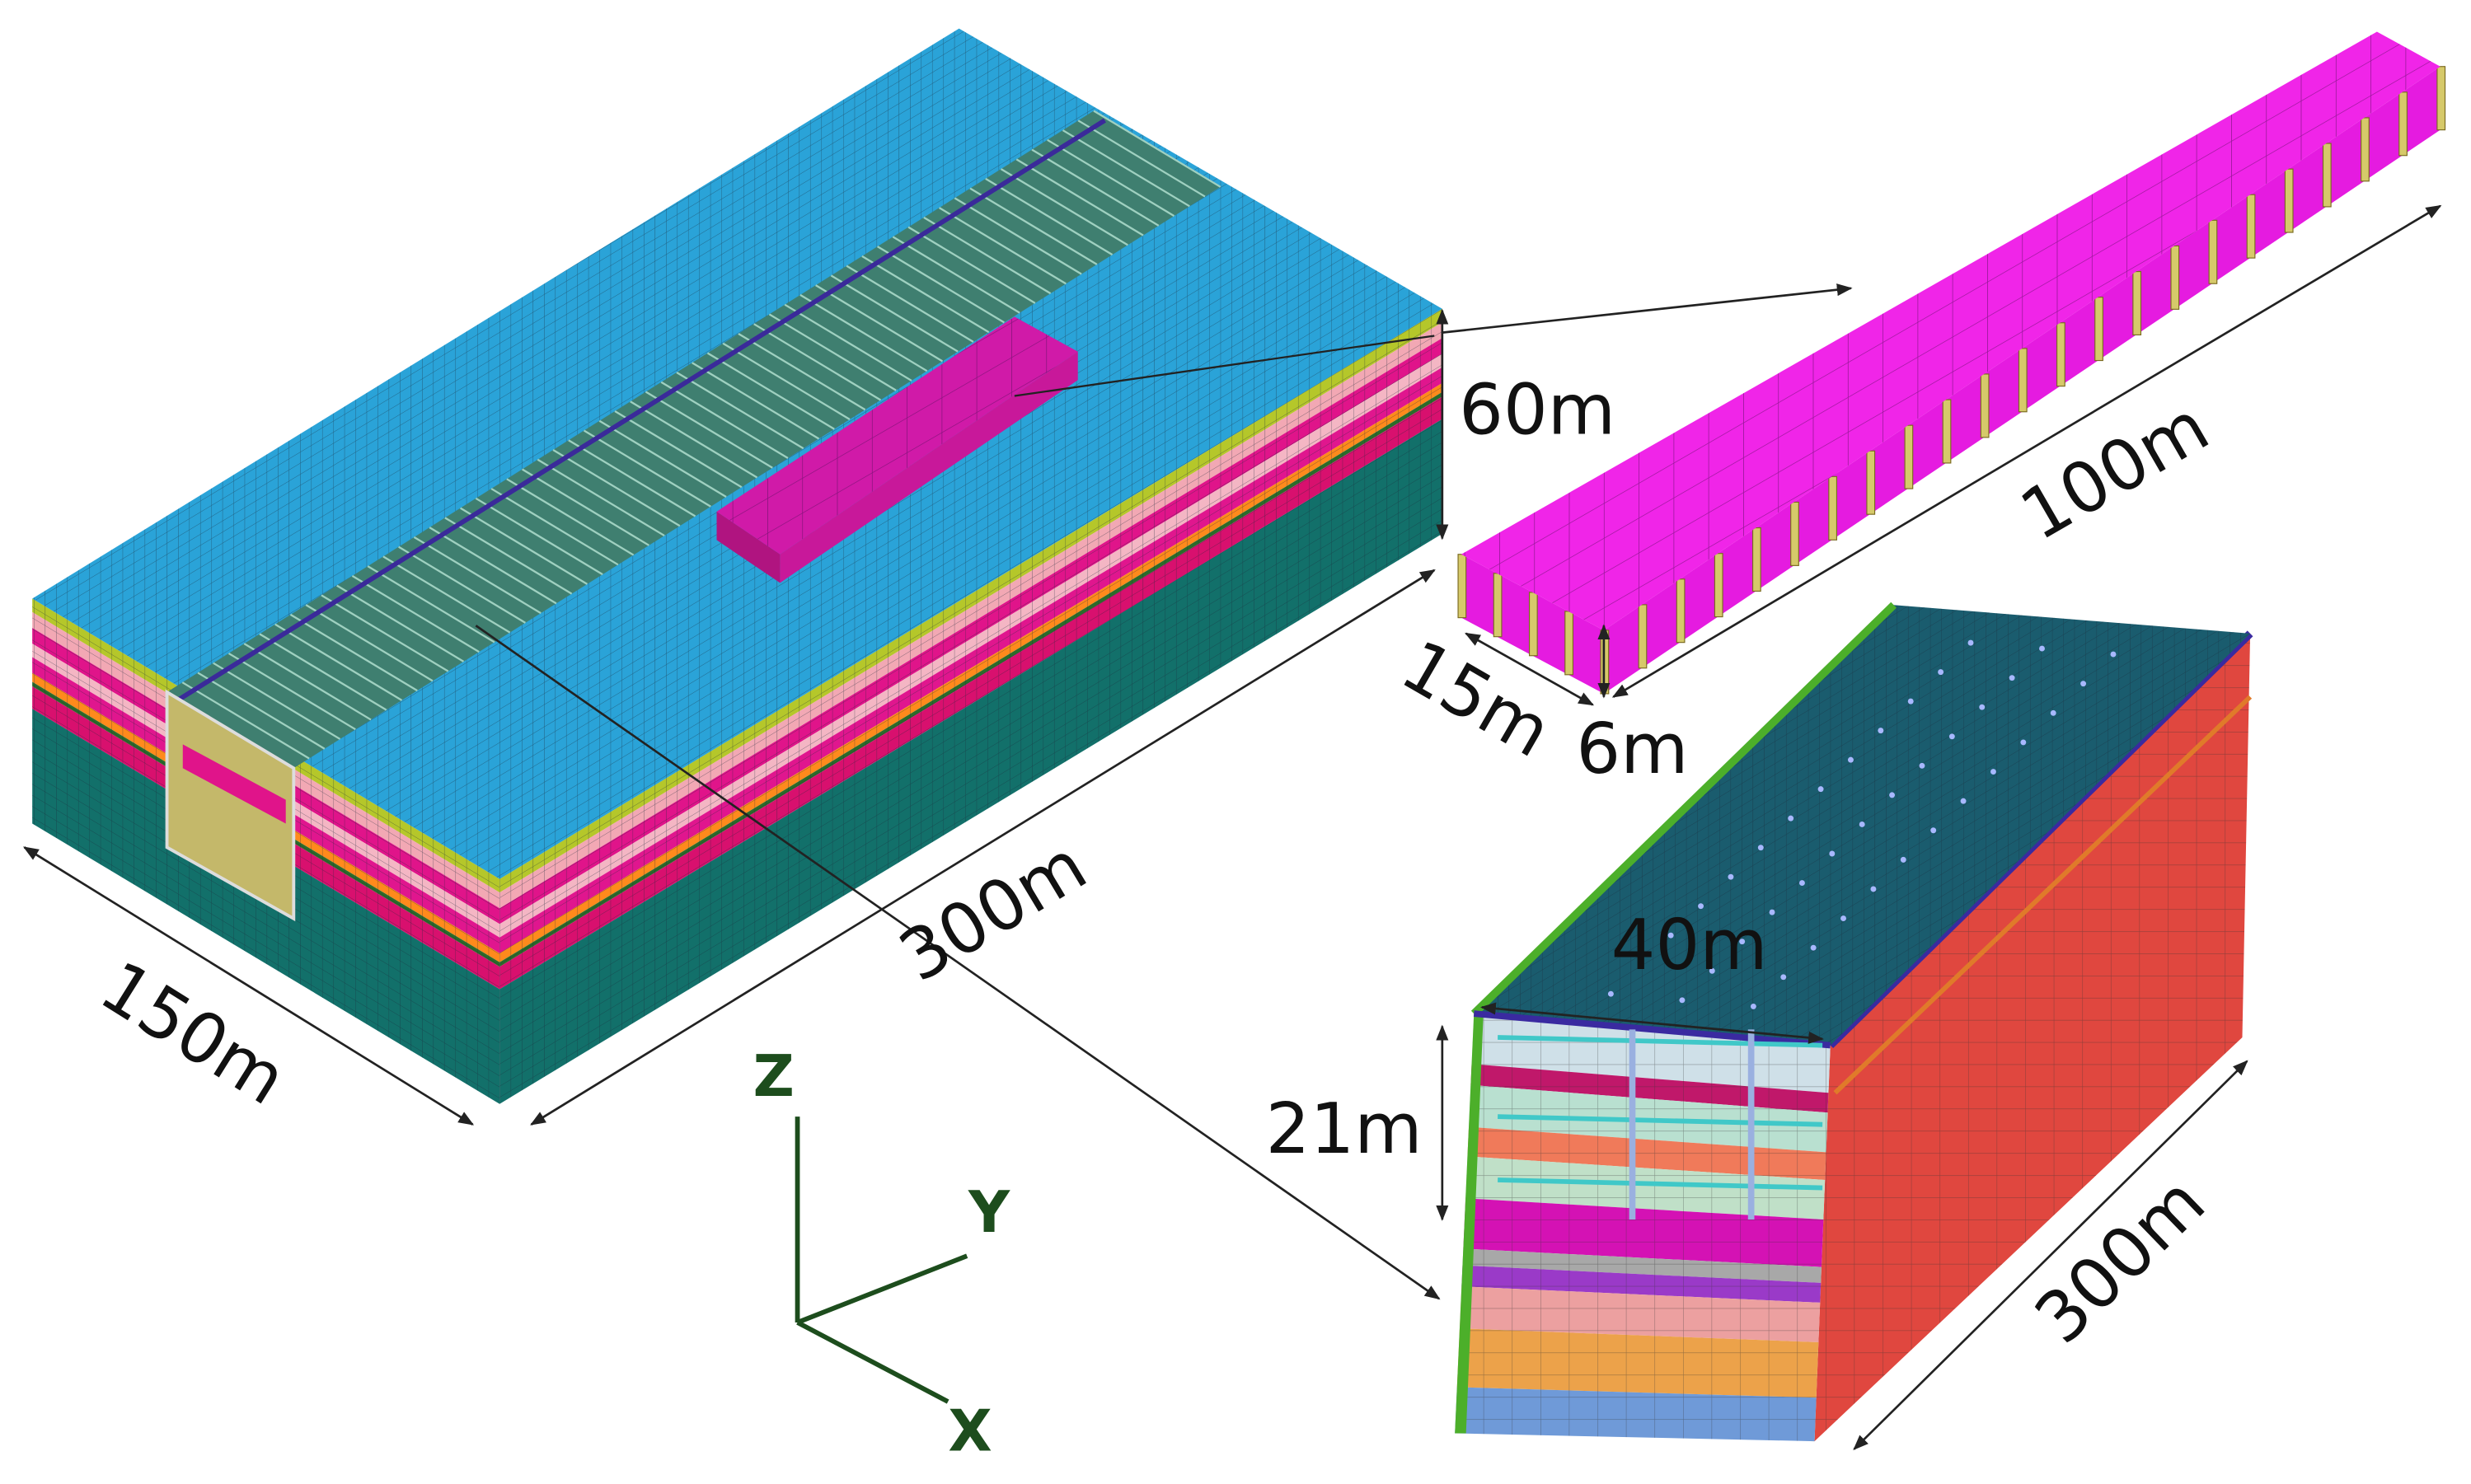 The height and width of the screenshot is (1484, 2471). I want to click on main-height-label: 60m, so click(1537, 411).